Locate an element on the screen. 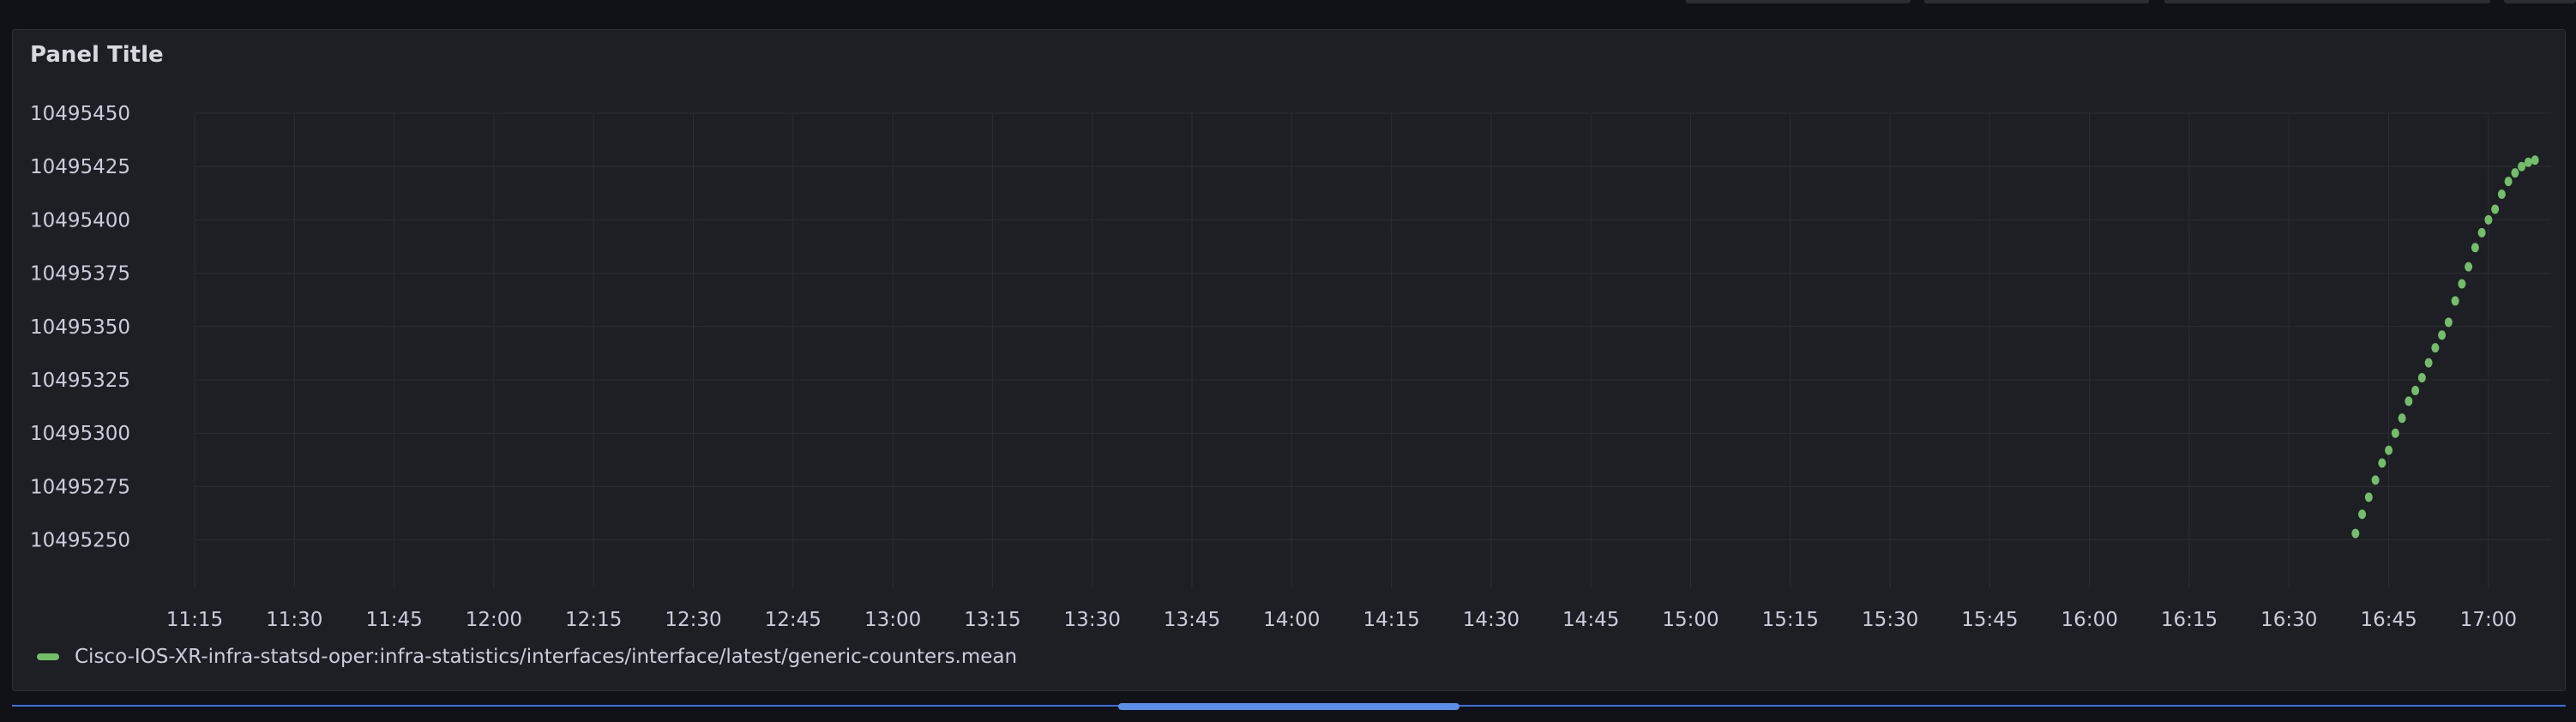 The image size is (2576, 722). x-tick-label: 16:15 is located at coordinates (2189, 620).